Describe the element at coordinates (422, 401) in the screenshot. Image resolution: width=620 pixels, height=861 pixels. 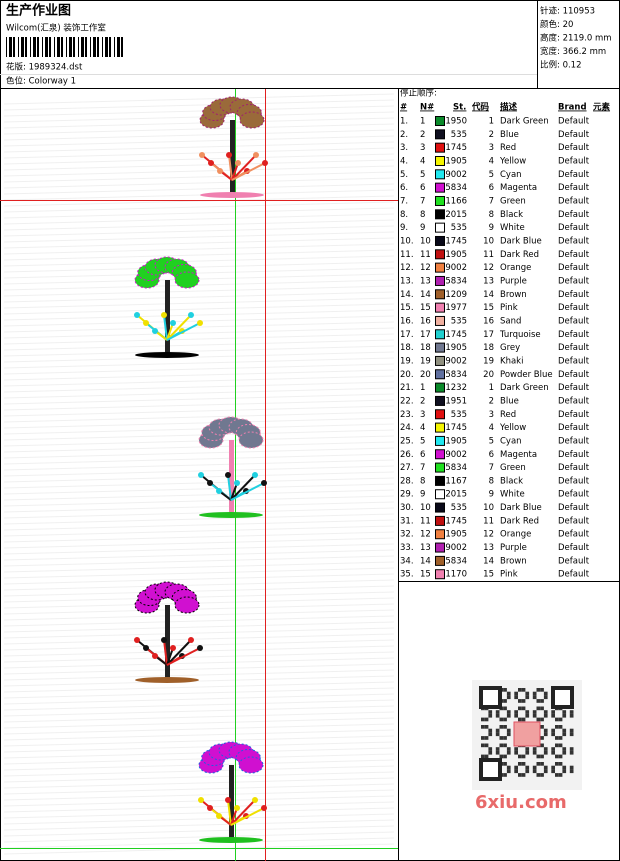
I see `row-needle: 2` at that location.